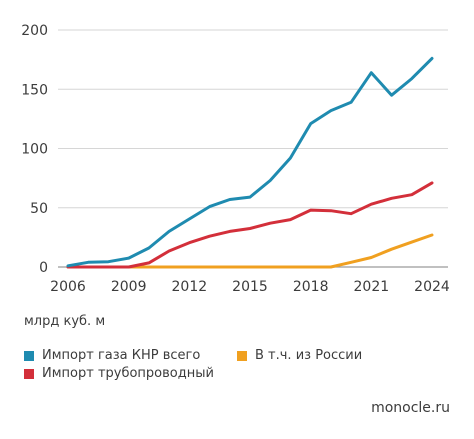 This screenshot has width=474, height=439. Describe the element at coordinates (372, 287) in the screenshot. I see `x-tick-label: 2021` at that location.